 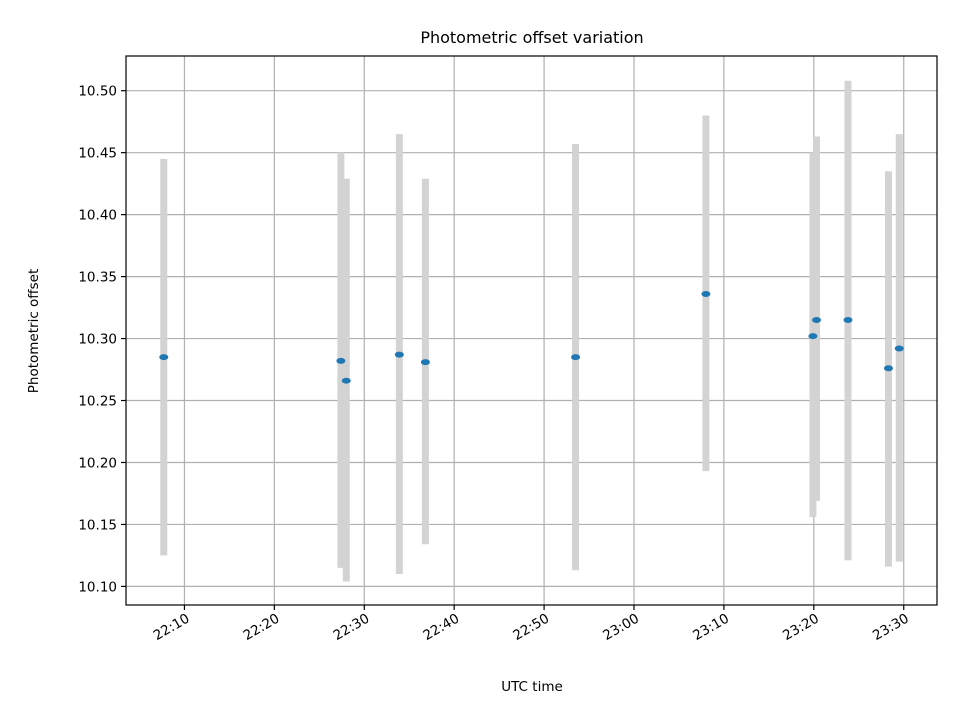 What do you see at coordinates (97, 463) in the screenshot?
I see `y-tick-label: 10.20` at bounding box center [97, 463].